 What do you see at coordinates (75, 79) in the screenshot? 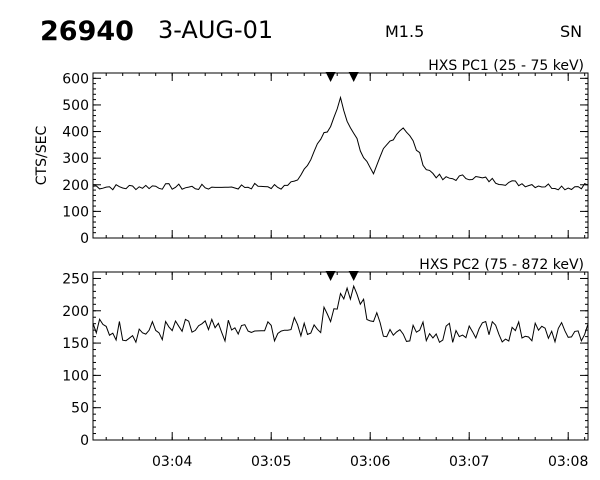
I see `y-tick-label: 600` at bounding box center [75, 79].